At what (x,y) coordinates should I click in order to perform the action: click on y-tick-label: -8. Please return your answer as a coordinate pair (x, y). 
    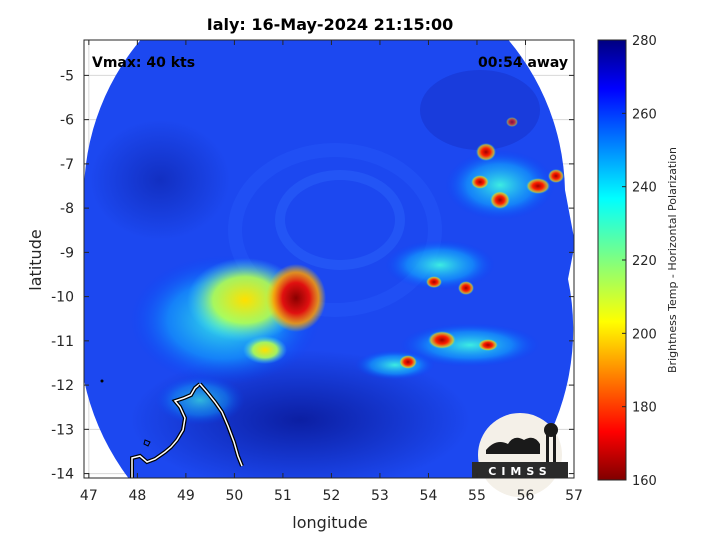
    Looking at the image, I should click on (67, 209).